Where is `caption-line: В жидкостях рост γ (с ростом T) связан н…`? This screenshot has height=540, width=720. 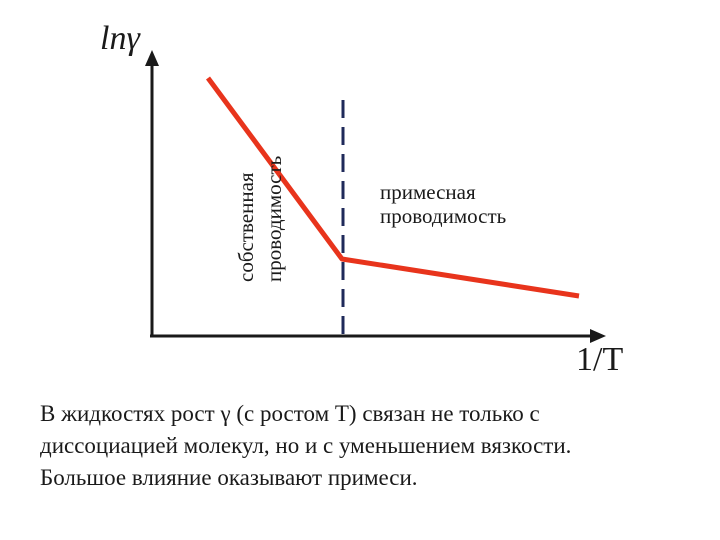
caption-line: В жидкостях рост γ (с ростом T) связан н… is located at coordinates (290, 413).